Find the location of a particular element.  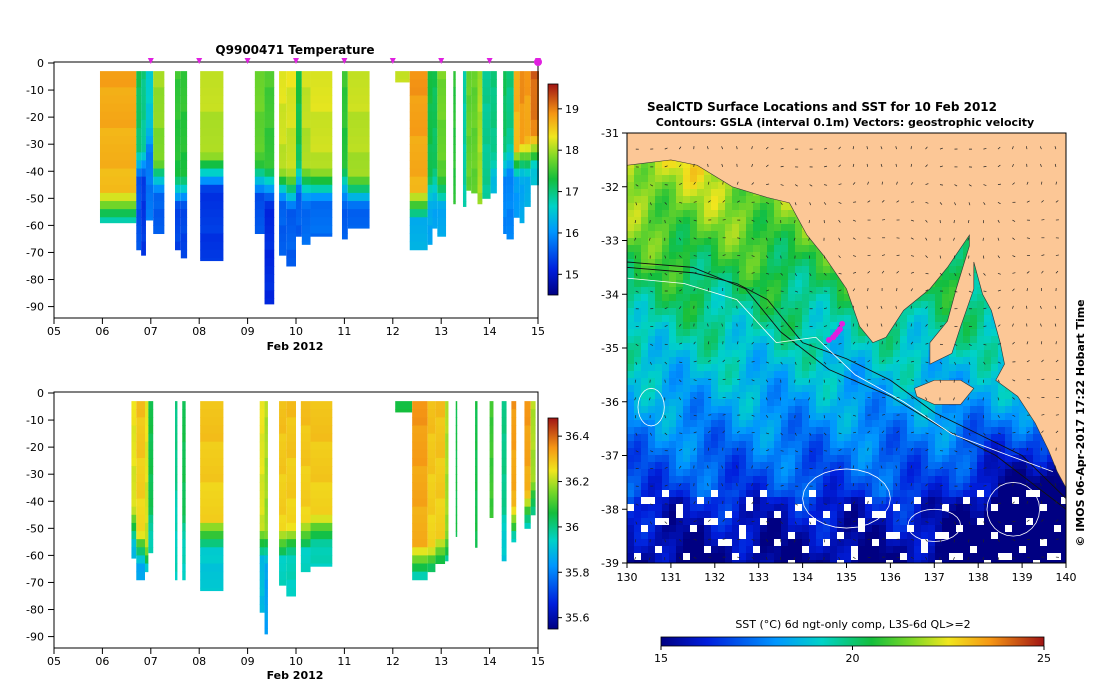

y-tick-label: -80 is located at coordinates (35, 610).